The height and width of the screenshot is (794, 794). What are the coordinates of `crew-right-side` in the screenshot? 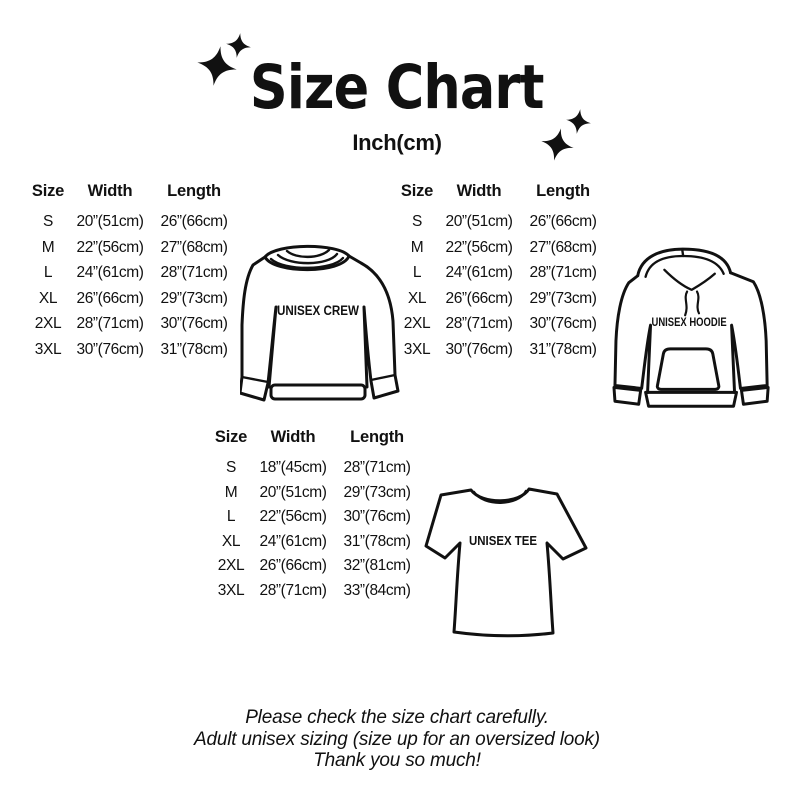 It's located at (373, 327).